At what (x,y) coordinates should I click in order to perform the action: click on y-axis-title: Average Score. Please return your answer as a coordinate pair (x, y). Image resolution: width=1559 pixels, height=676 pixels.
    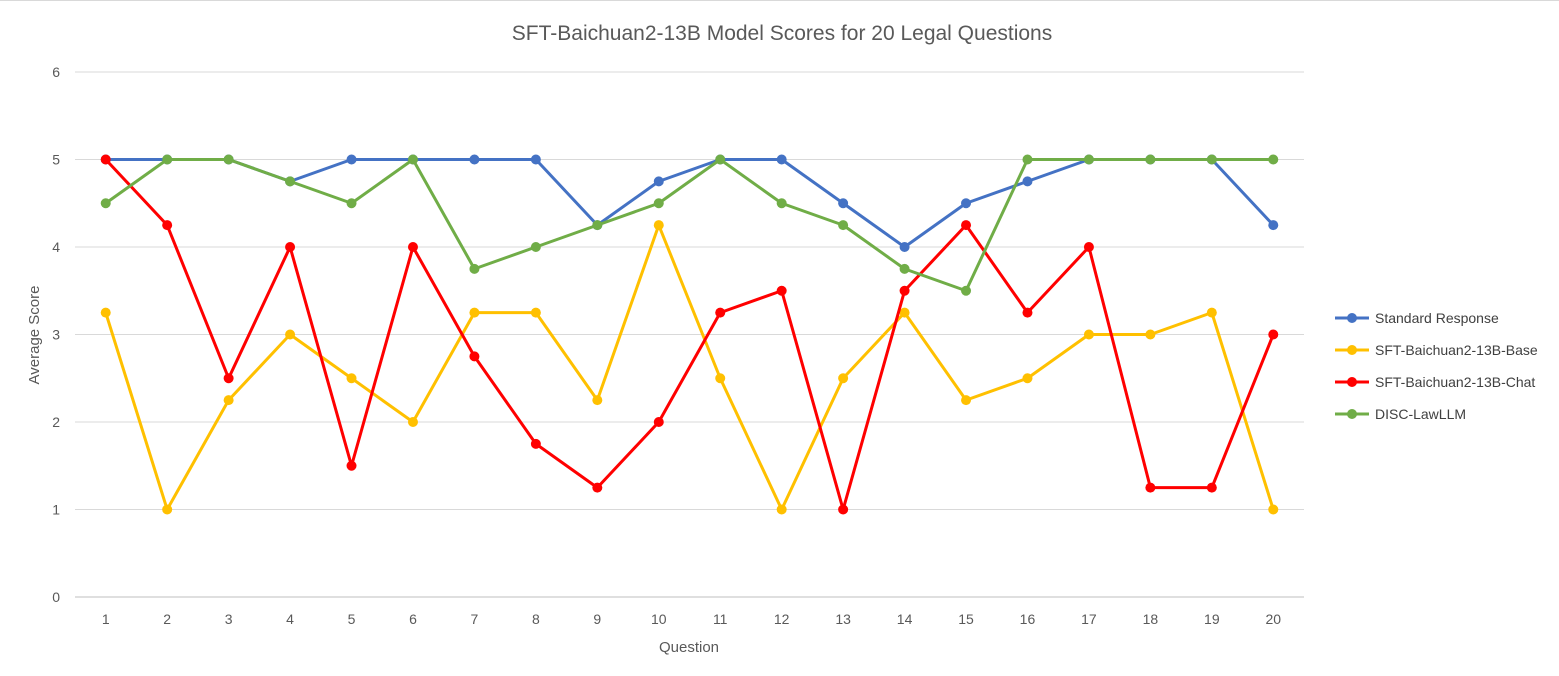
    Looking at the image, I should click on (34, 335).